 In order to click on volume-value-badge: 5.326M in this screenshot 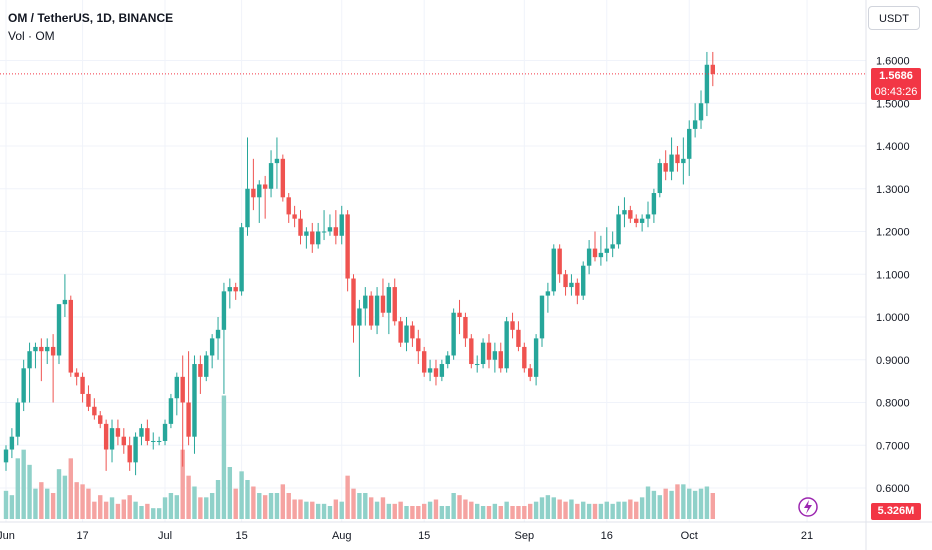, I will do `click(896, 511)`.